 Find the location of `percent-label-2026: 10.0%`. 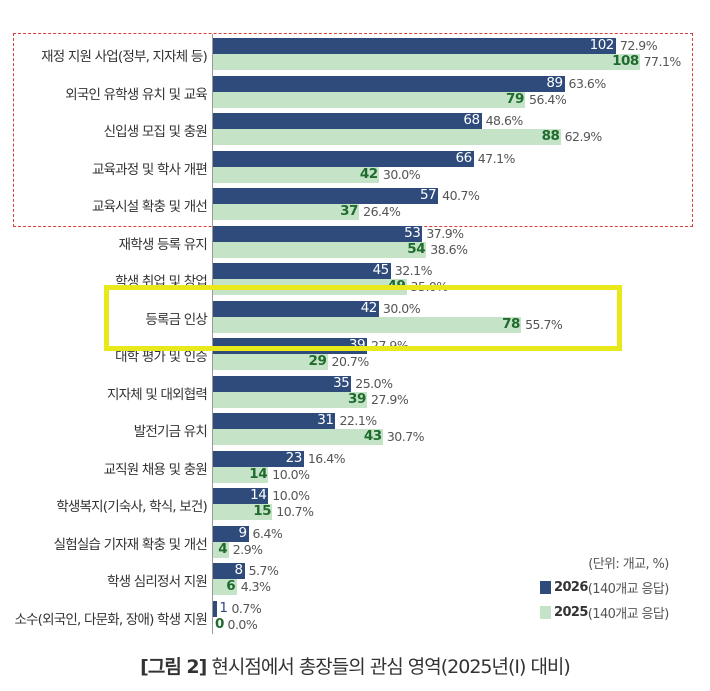

percent-label-2026: 10.0% is located at coordinates (291, 495).